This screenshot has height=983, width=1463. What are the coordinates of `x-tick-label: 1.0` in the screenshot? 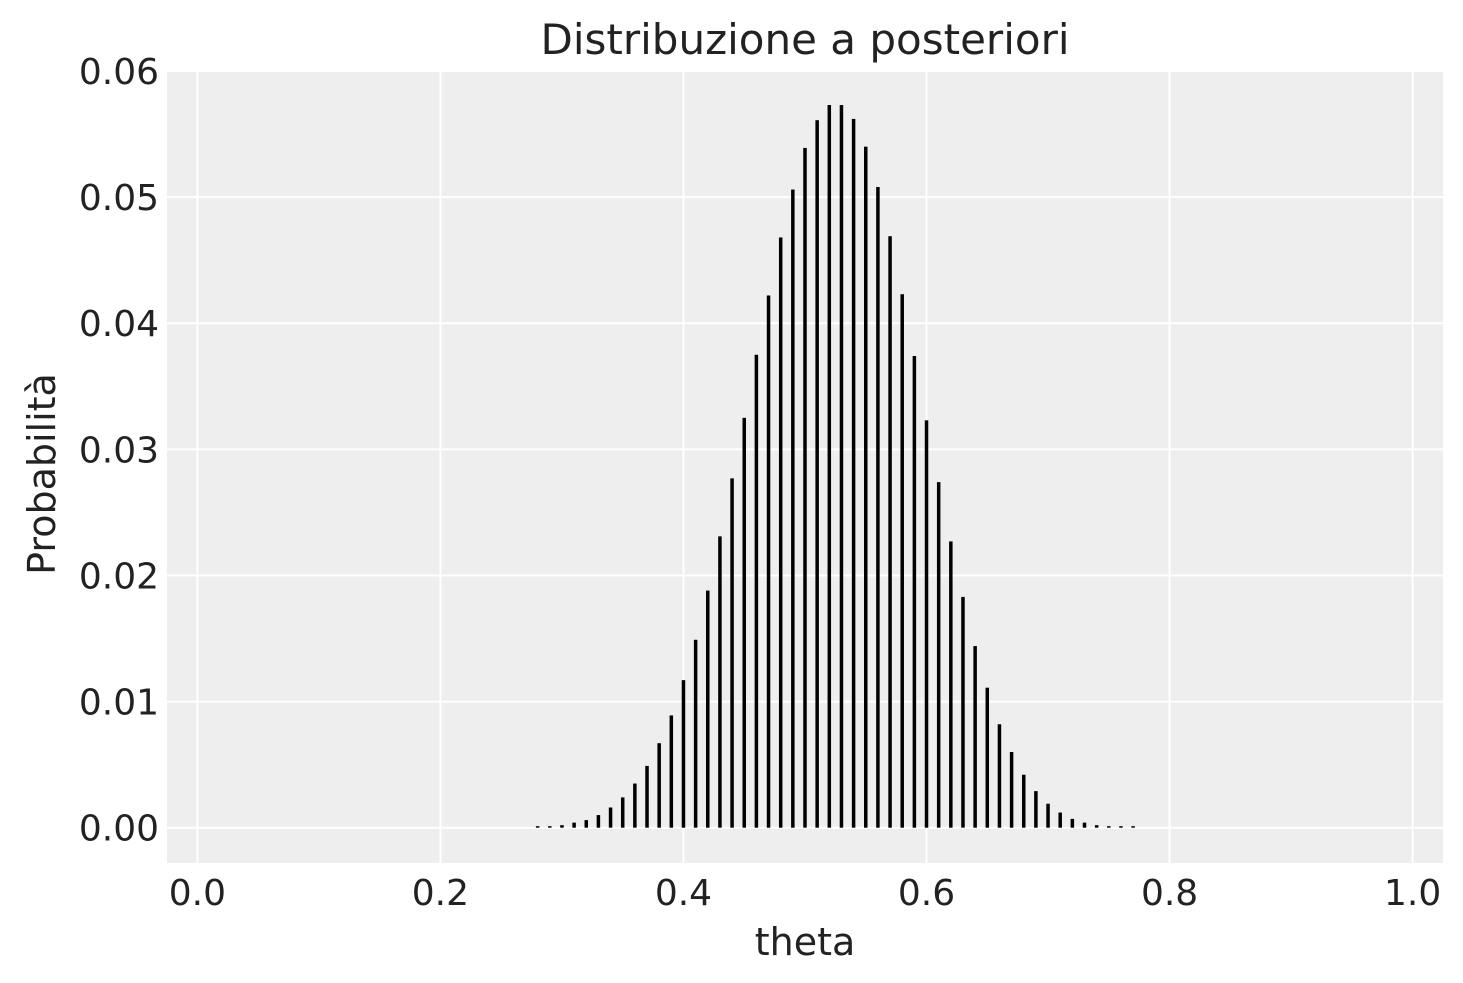 It's located at (1412, 893).